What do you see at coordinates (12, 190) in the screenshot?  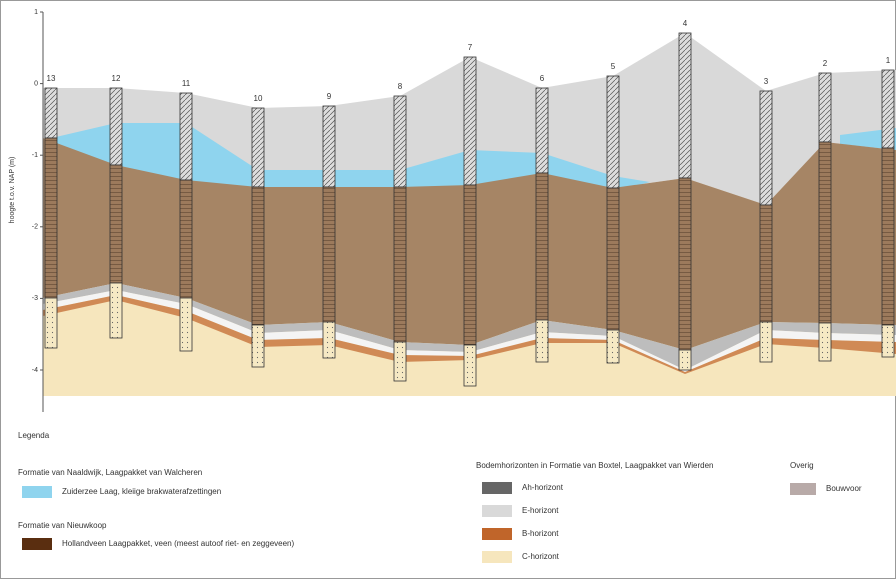 I see `axis-label: hoogte t.o.v. NAP (m)` at bounding box center [12, 190].